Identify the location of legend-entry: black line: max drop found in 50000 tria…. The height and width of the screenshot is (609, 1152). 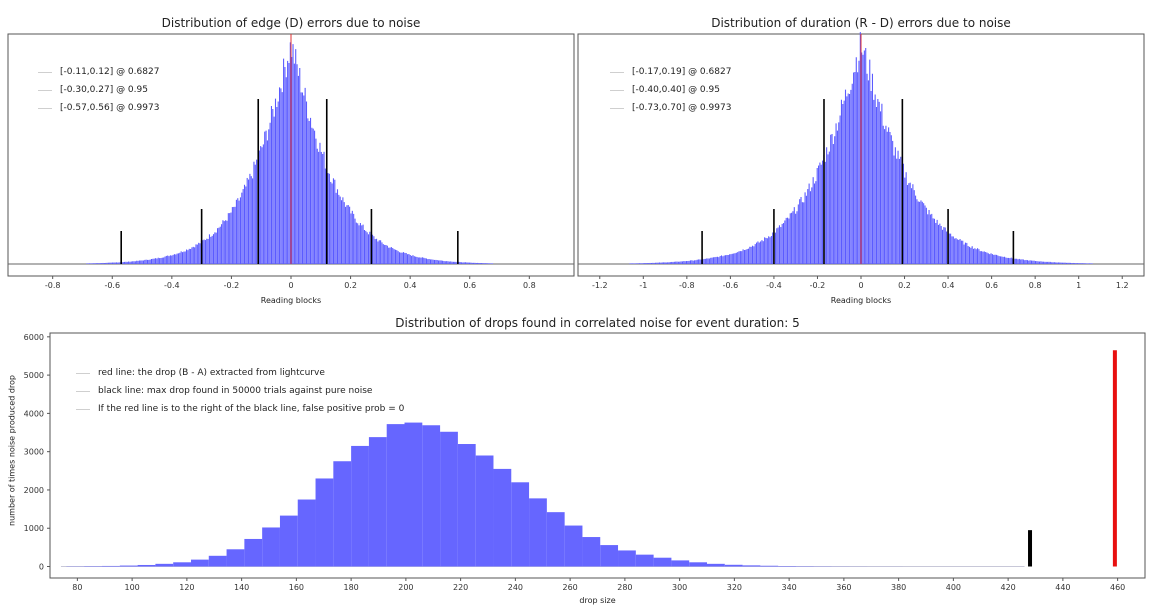
(240, 391).